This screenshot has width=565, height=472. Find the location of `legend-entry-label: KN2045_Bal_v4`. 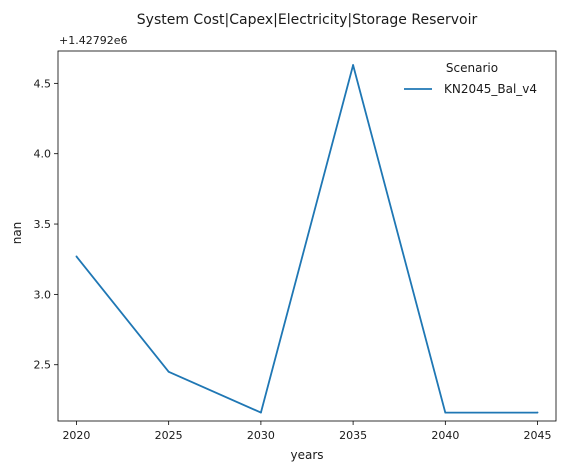

legend-entry-label: KN2045_Bal_v4 is located at coordinates (490, 89).